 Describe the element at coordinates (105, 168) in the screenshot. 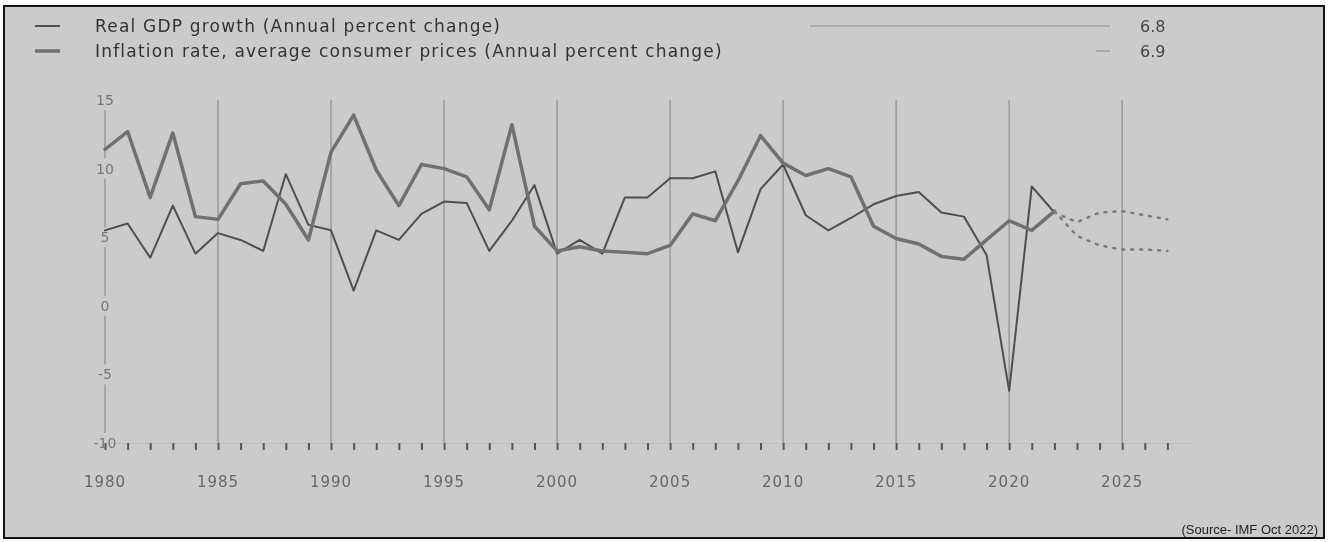

I see `y-tick-label: 10` at that location.